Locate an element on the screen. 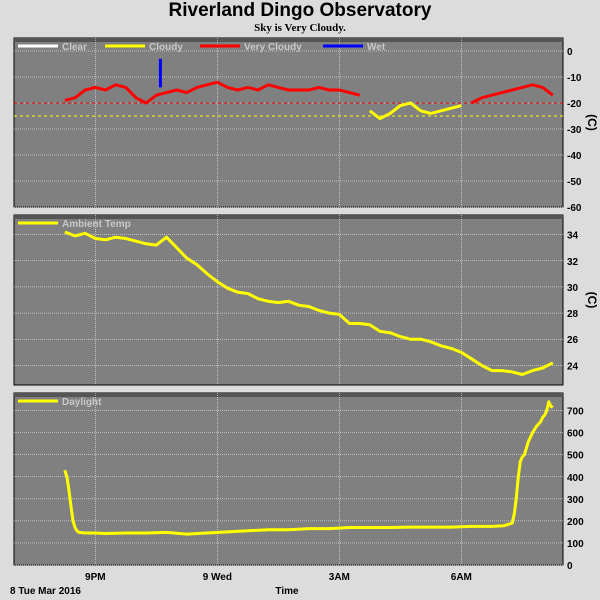  y-tick-label: -50 is located at coordinates (574, 182).